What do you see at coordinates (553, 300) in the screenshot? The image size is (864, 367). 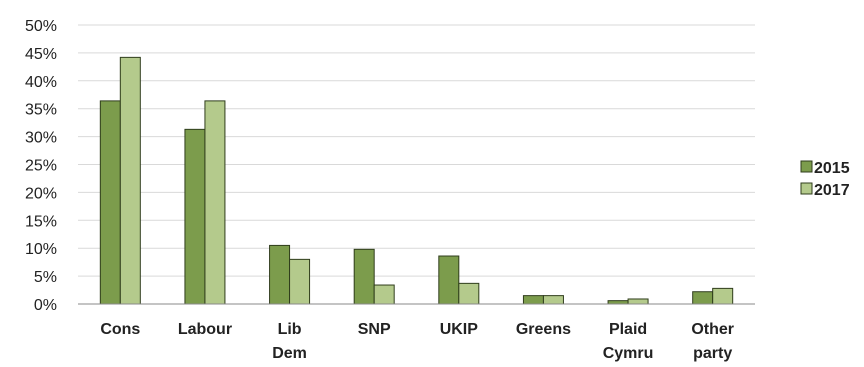 I see `bar-2017-greens` at bounding box center [553, 300].